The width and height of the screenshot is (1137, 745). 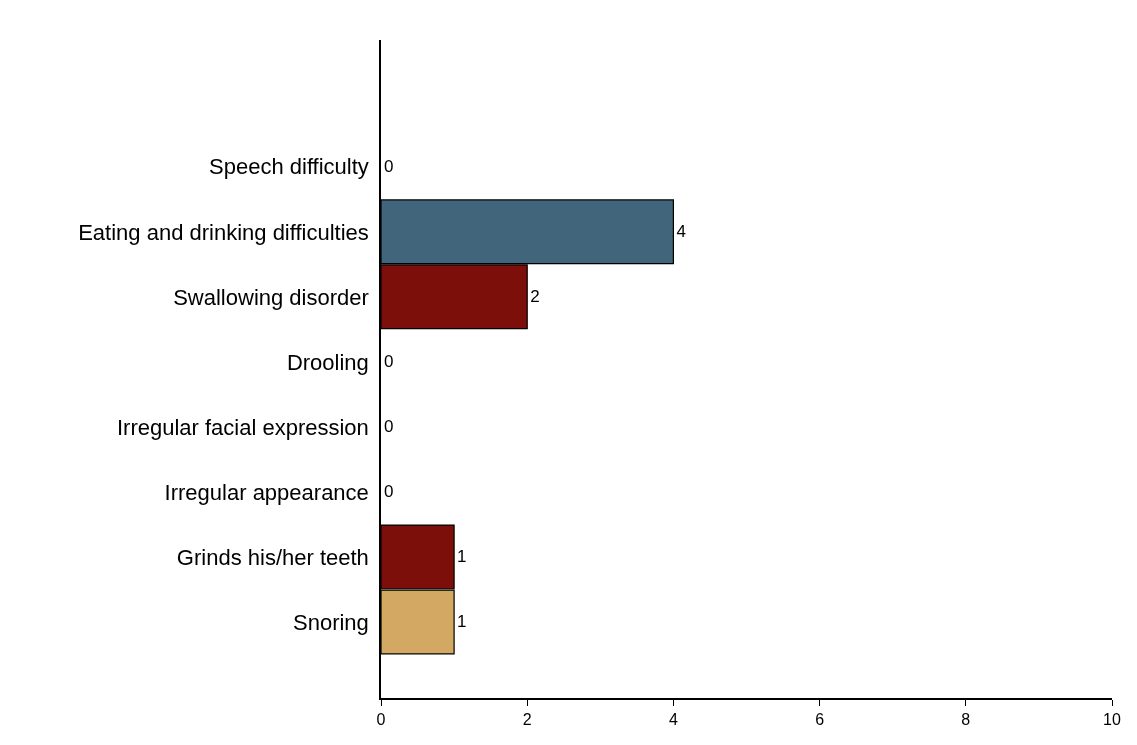 I want to click on x-tick-label: 8, so click(x=966, y=719).